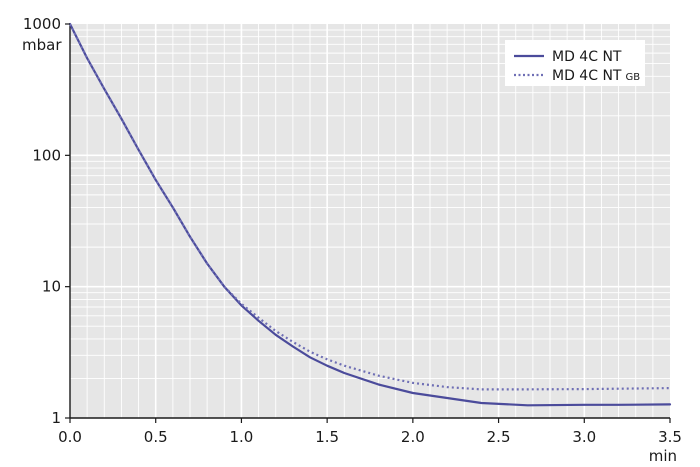 This screenshot has width=700, height=467. Describe the element at coordinates (46, 155) in the screenshot. I see `y-tick-label: 100` at that location.